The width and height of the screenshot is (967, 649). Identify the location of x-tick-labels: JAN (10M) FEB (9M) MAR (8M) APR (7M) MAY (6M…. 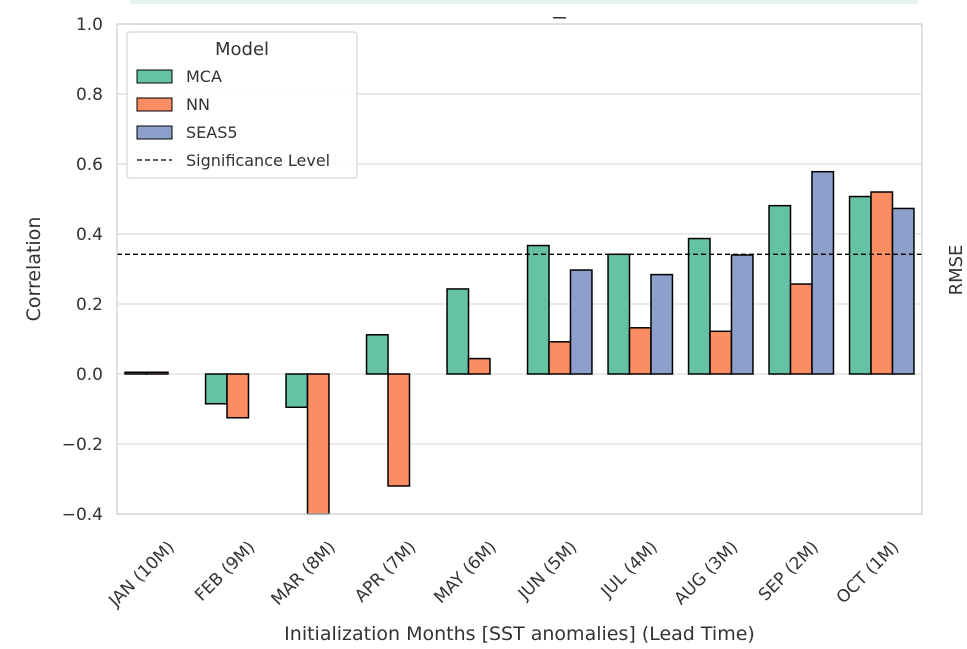
(504, 574).